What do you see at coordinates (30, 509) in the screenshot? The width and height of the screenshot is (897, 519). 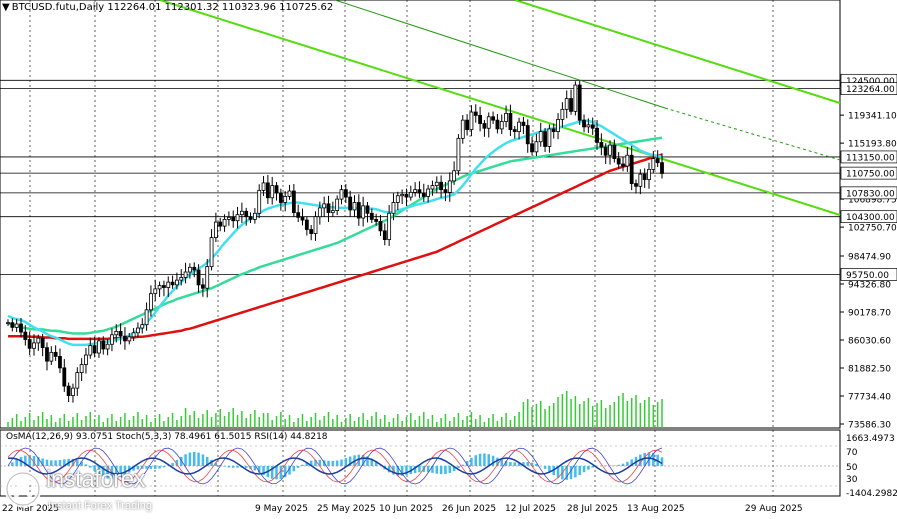 I see `time-tick-label: 22 Mar 2025` at bounding box center [30, 509].